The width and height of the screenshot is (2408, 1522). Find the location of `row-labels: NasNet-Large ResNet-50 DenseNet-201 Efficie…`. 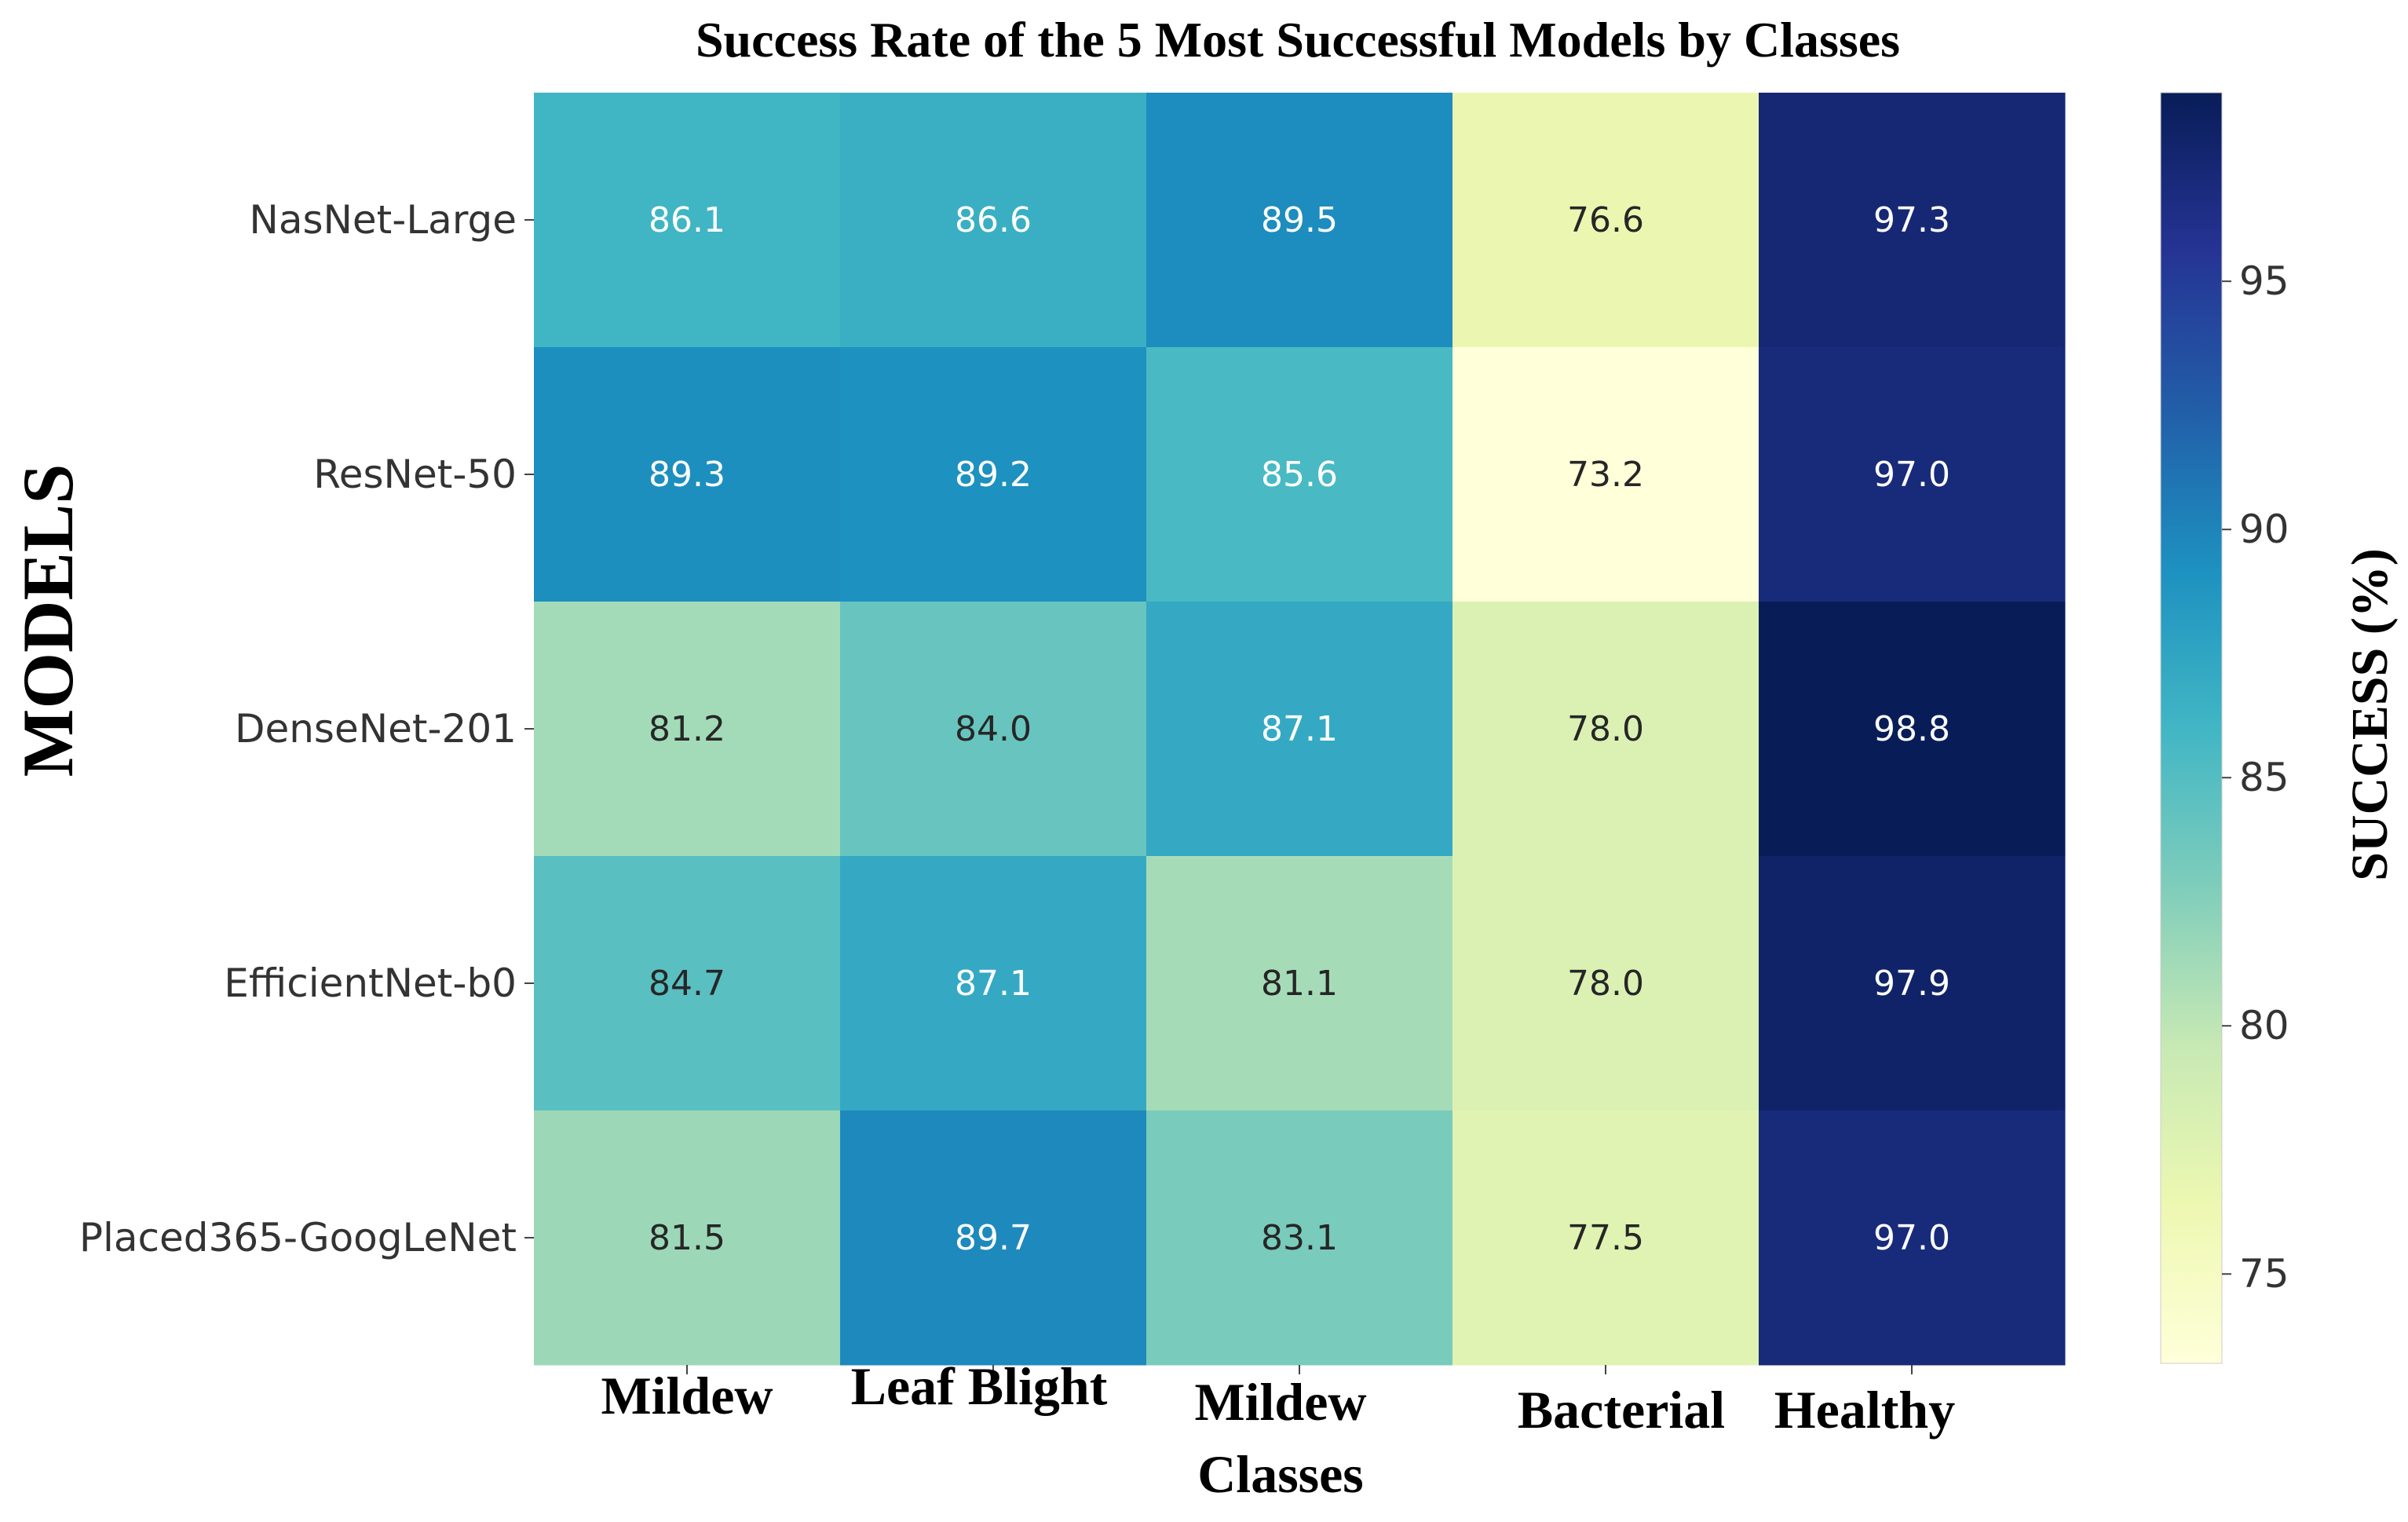

row-labels: NasNet-Large ResNet-50 DenseNet-201 Efficie… is located at coordinates (306, 728).